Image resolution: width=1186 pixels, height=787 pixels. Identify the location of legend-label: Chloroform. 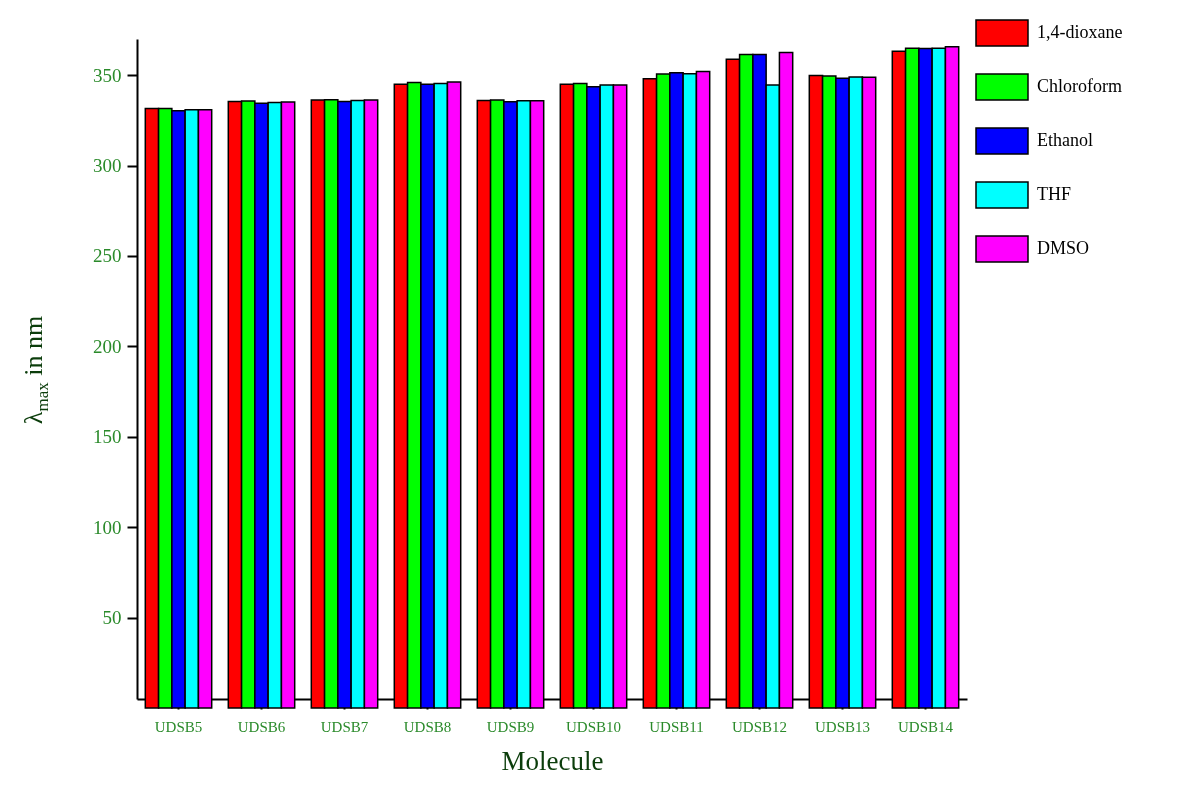
(1079, 86).